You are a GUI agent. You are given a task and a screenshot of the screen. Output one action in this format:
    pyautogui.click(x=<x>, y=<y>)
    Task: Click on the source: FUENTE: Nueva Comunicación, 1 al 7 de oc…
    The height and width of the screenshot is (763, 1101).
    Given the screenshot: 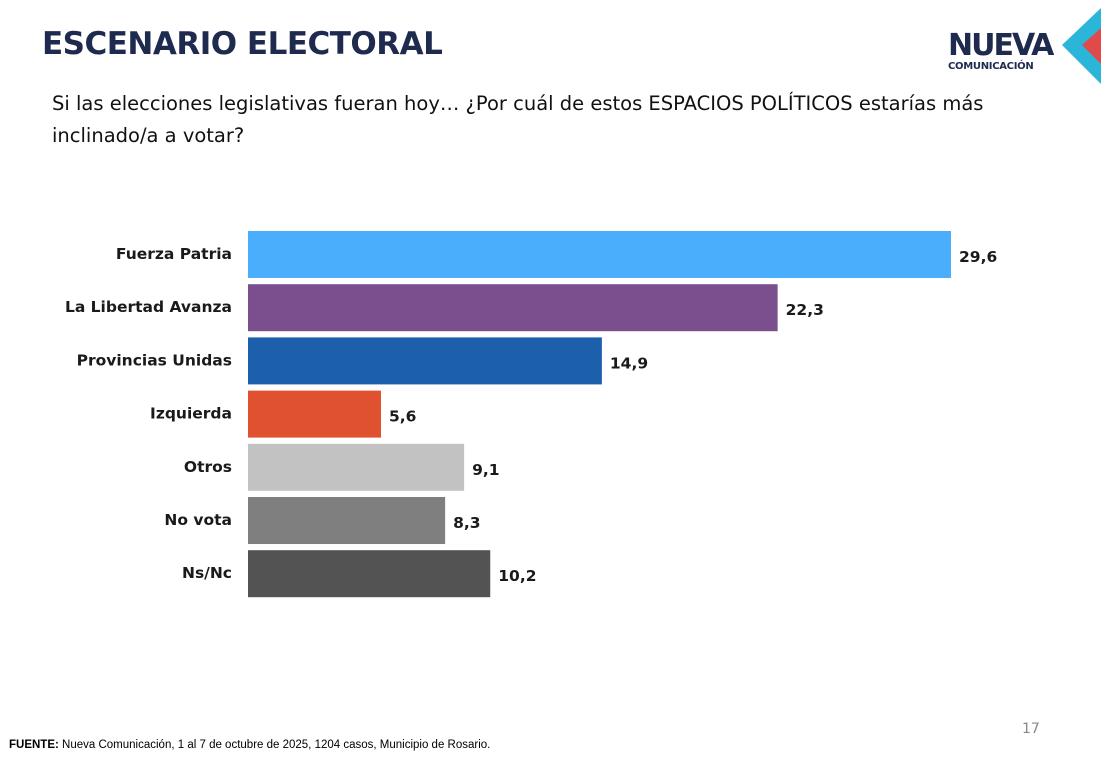 What is the action you would take?
    pyautogui.click(x=249, y=745)
    